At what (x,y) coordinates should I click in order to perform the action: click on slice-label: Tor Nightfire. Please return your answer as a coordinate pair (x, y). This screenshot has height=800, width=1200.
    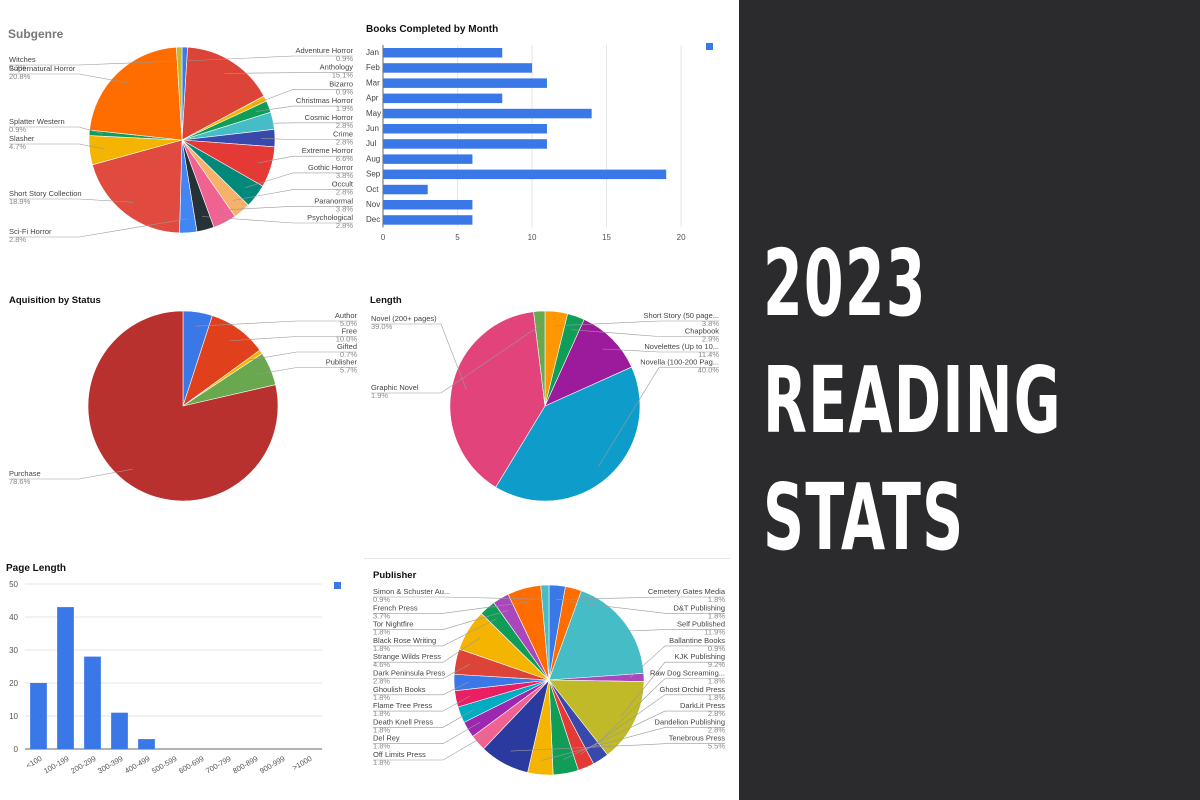
    Looking at the image, I should click on (393, 624).